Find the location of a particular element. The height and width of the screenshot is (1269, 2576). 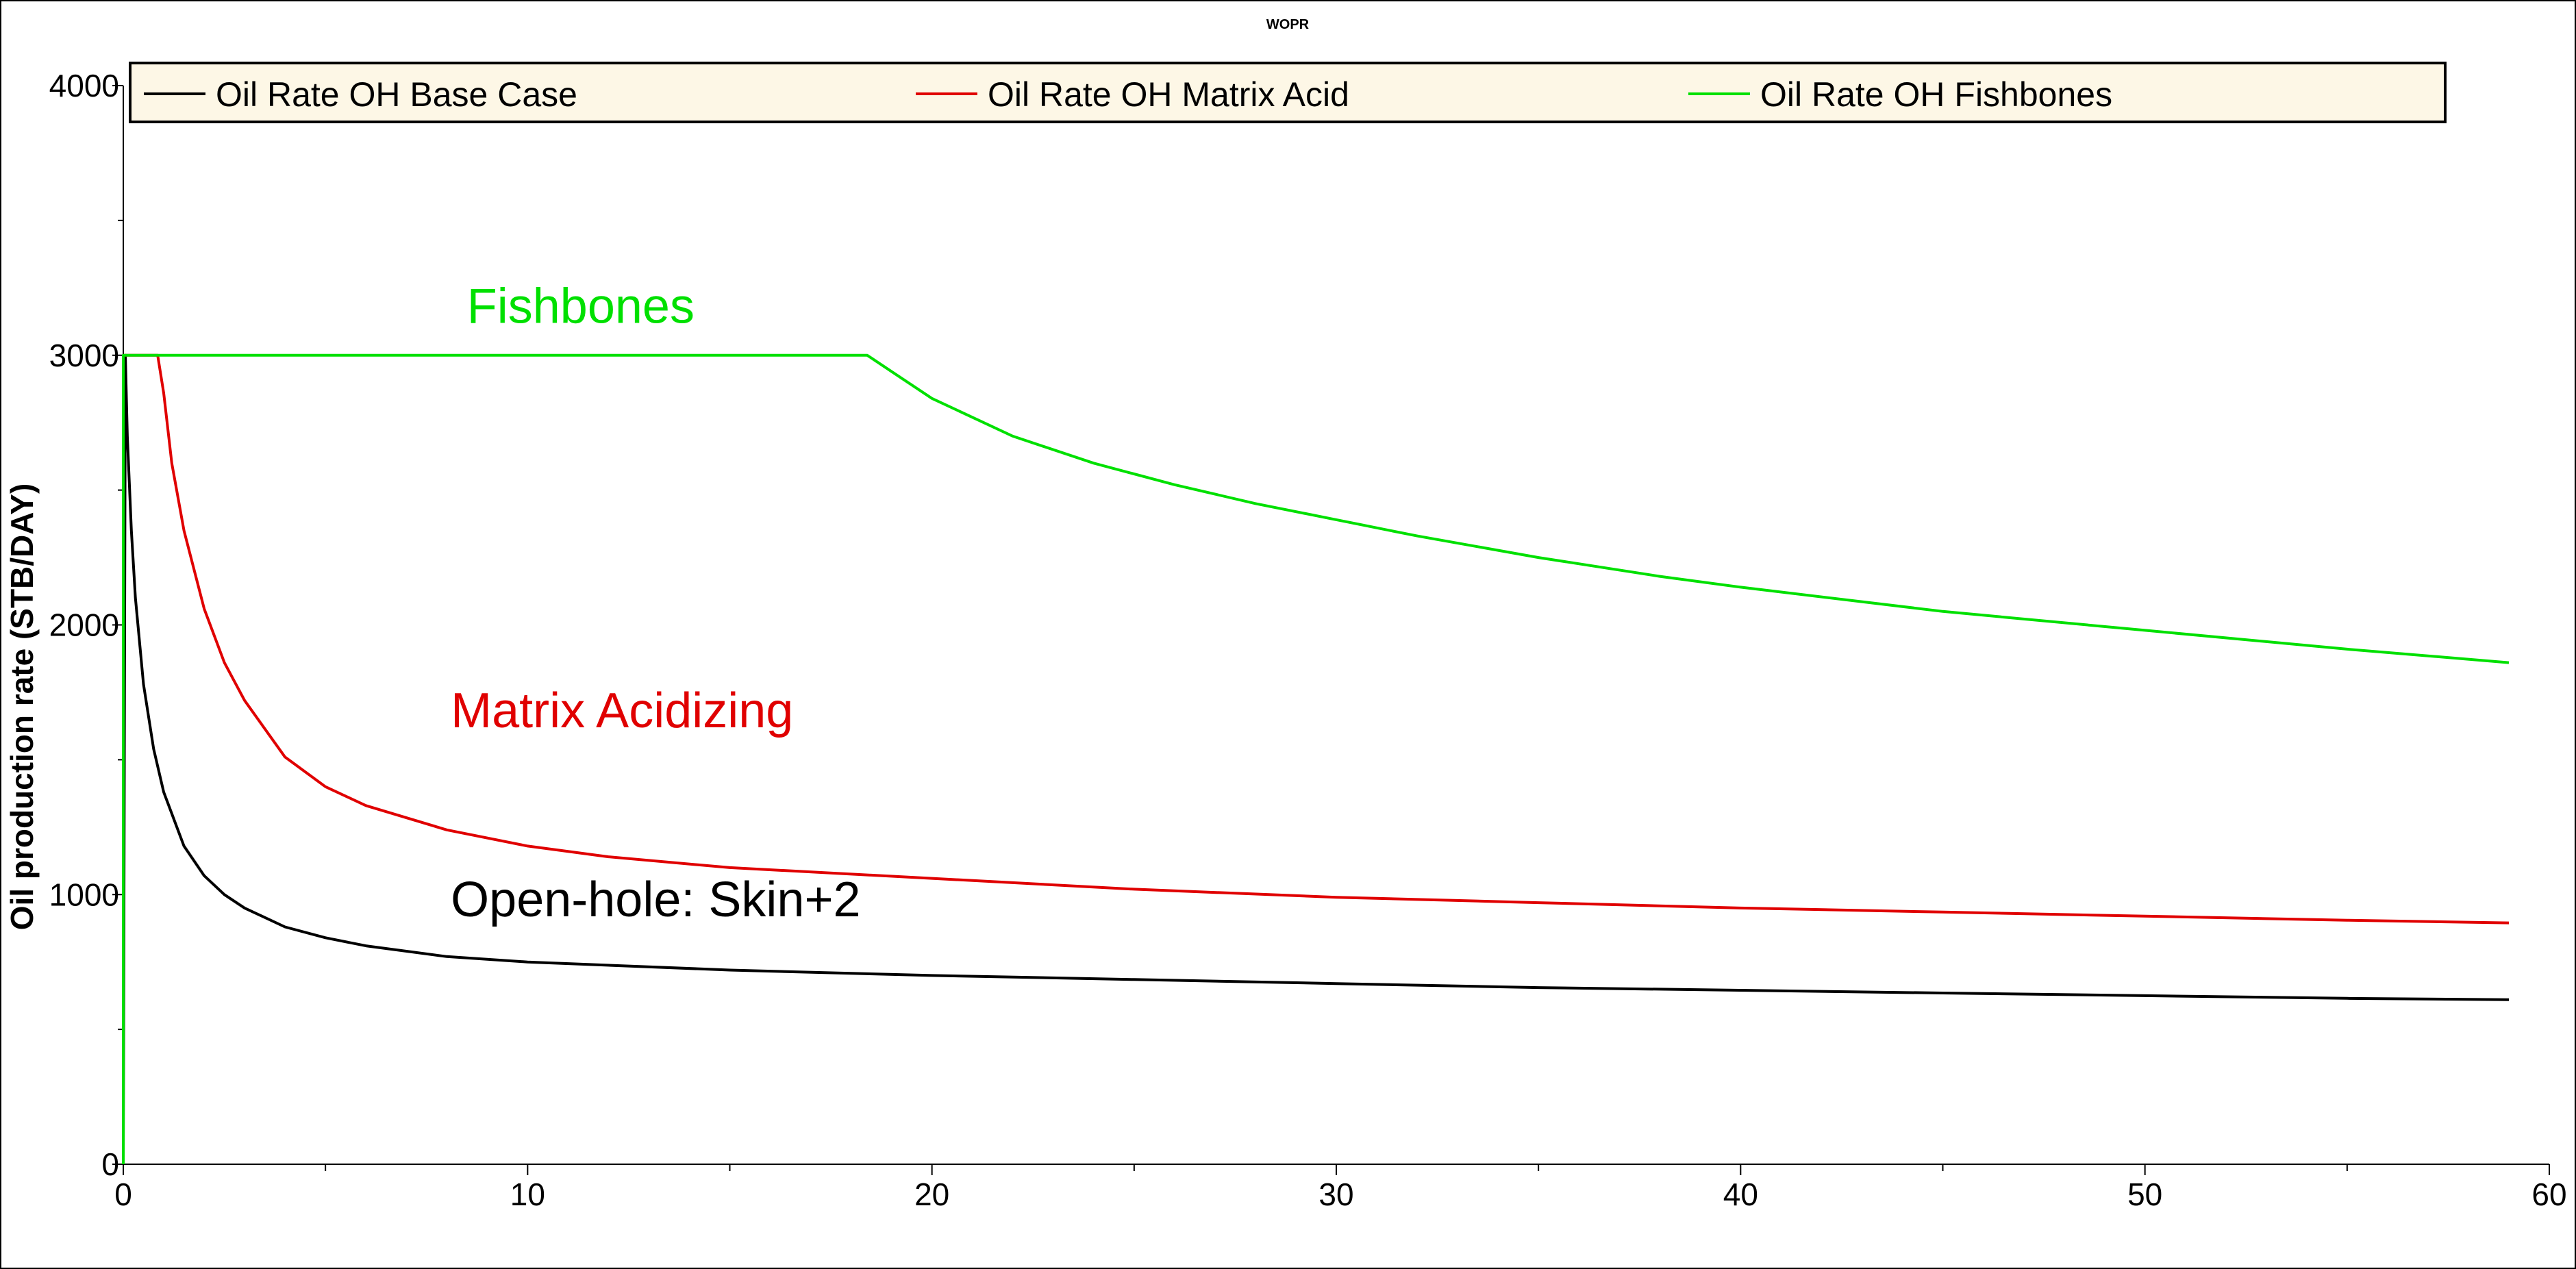

y-tick-label: 4000 is located at coordinates (84, 85).